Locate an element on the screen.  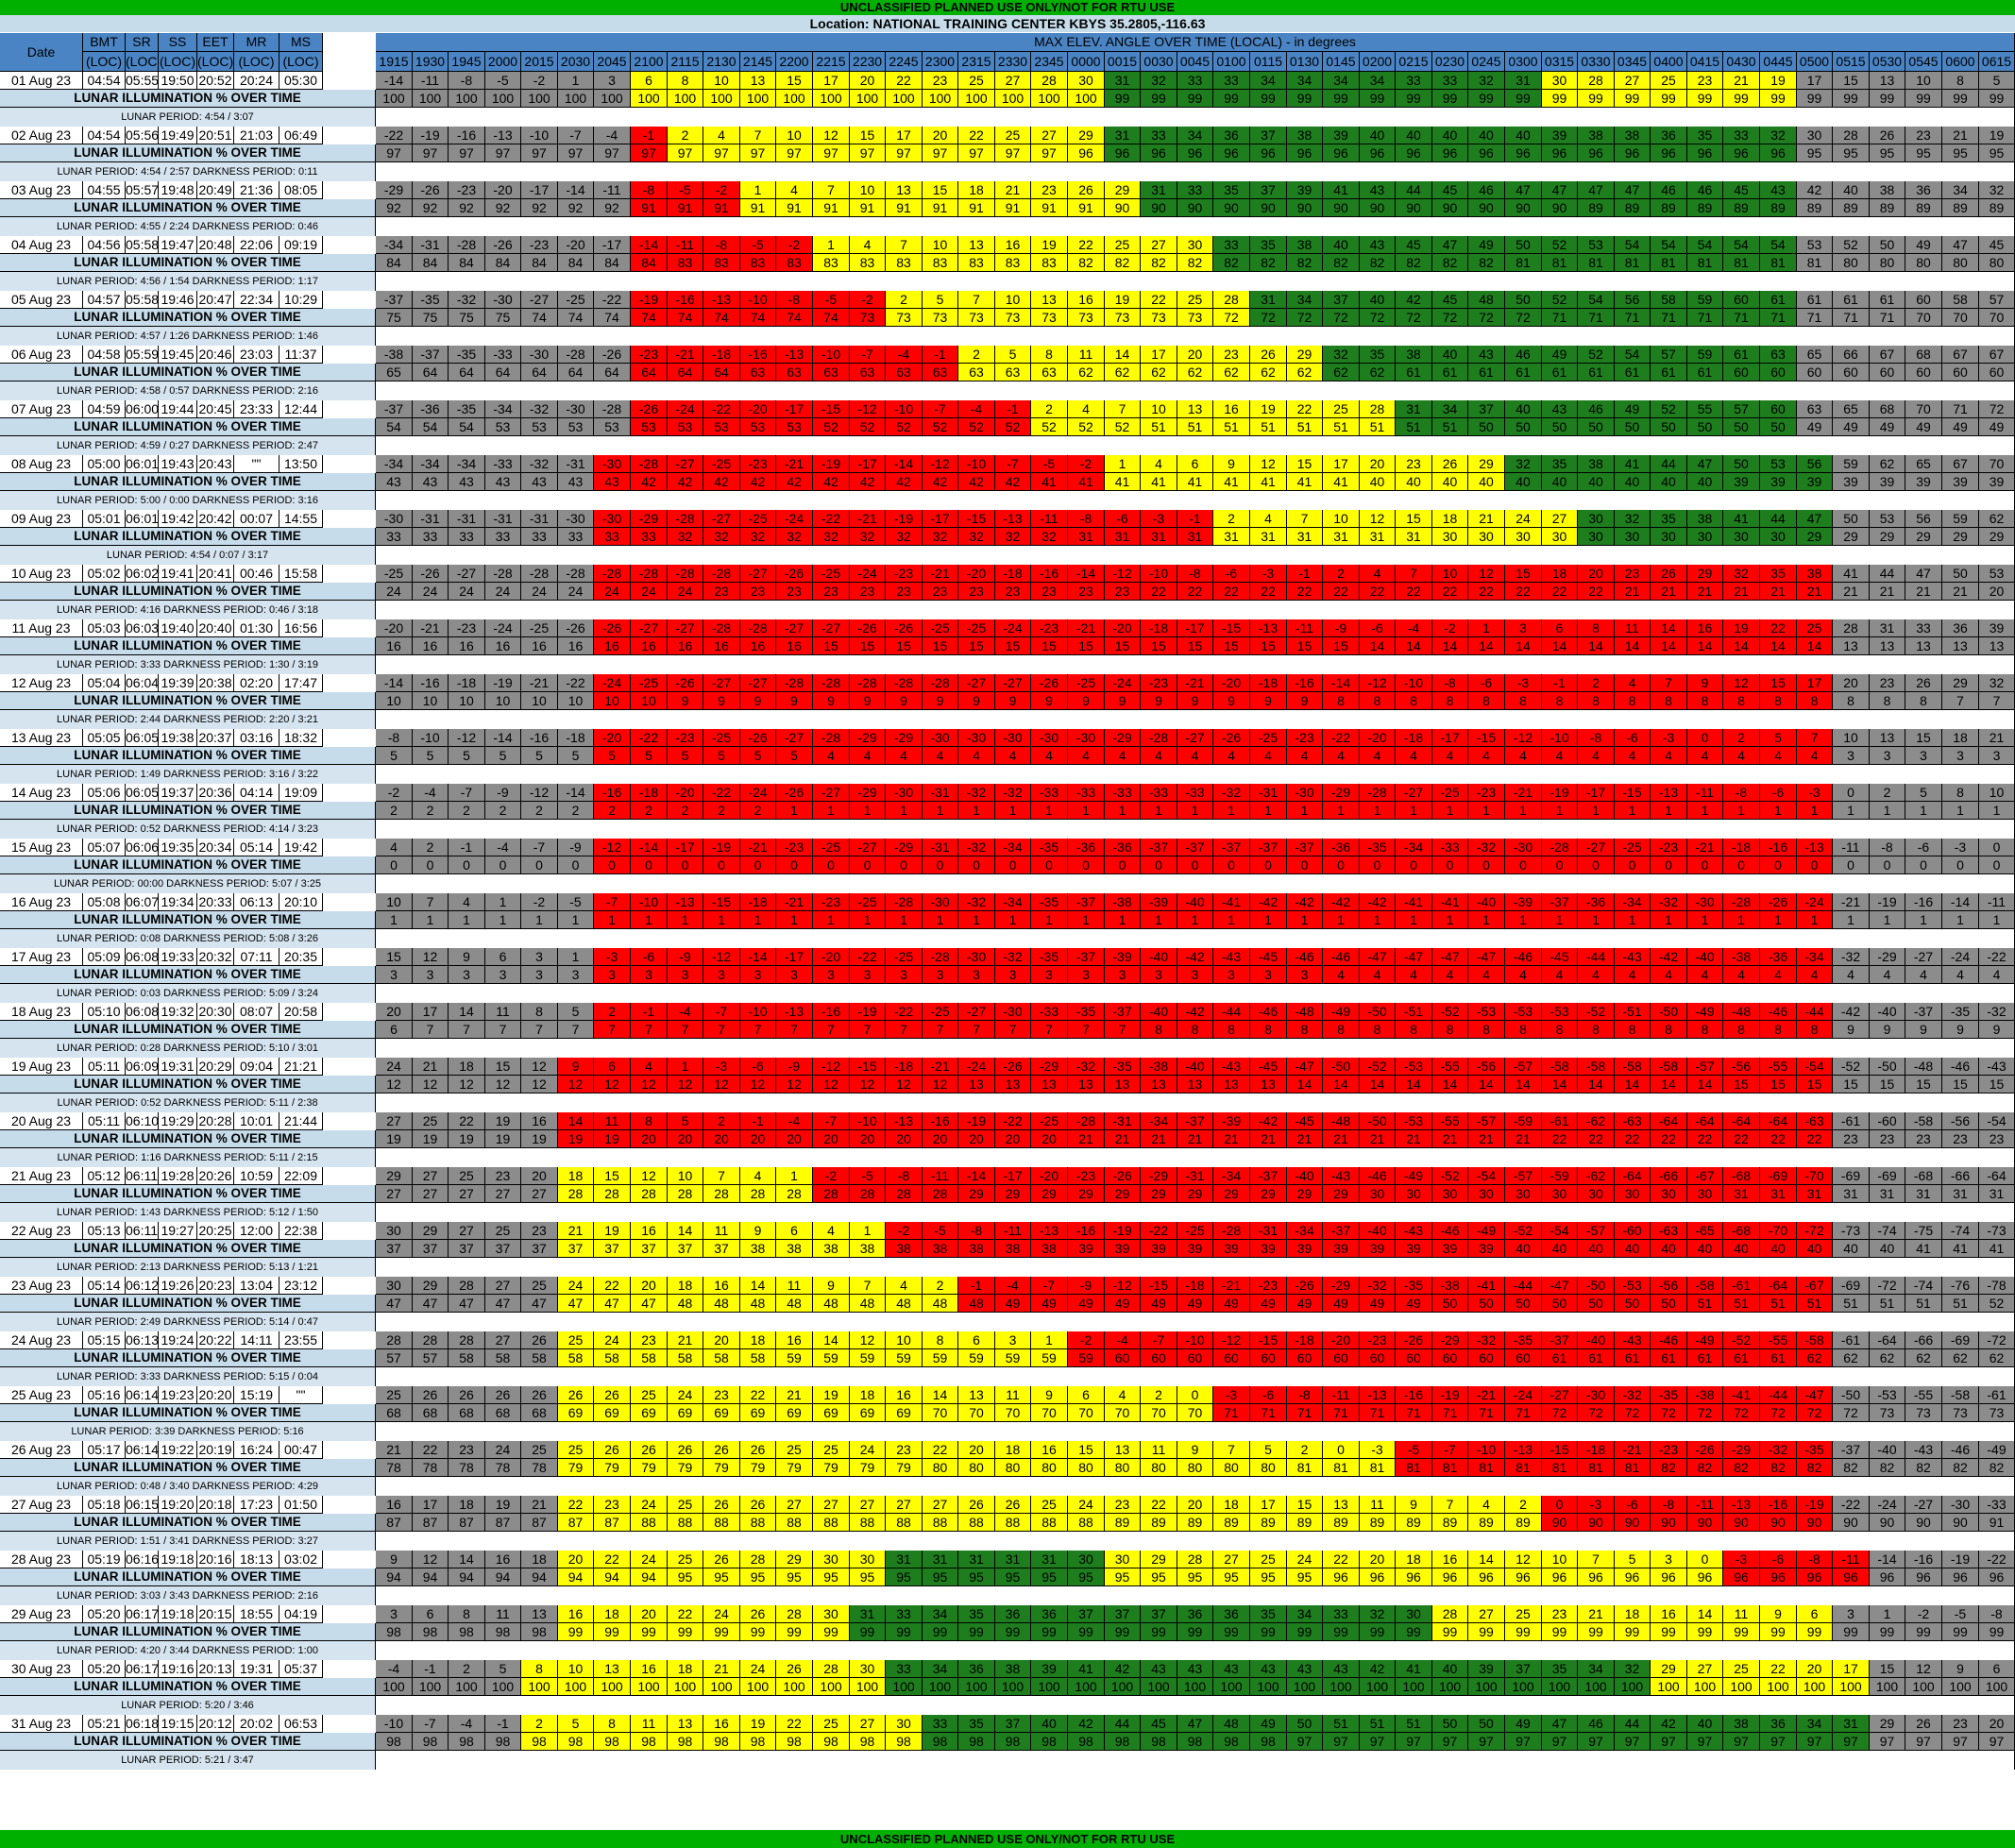
elevation-cell: 21 is located at coordinates (576, 1231).